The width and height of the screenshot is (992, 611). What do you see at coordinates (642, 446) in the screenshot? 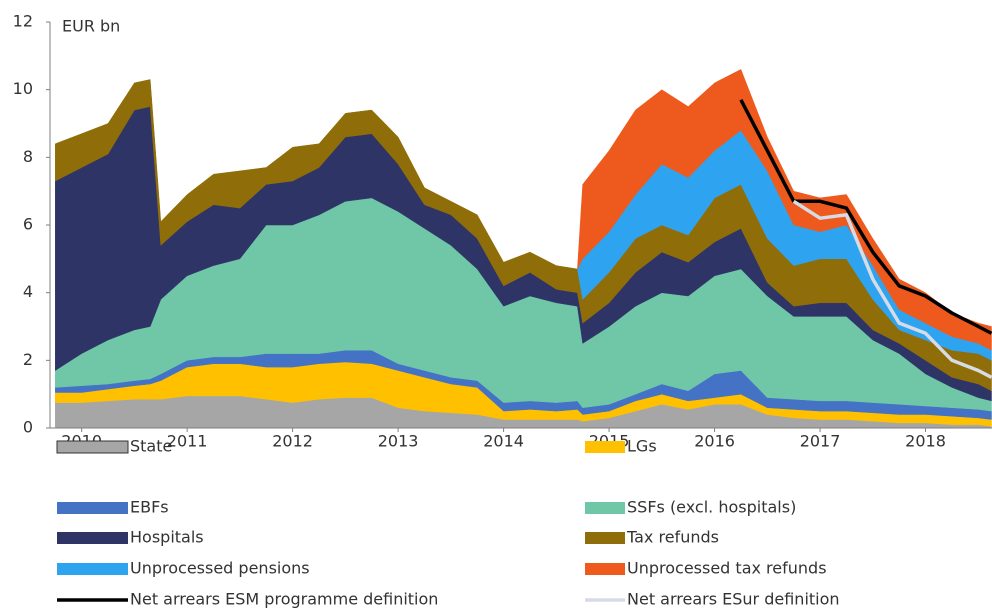
I see `legend-label: LGs` at bounding box center [642, 446].